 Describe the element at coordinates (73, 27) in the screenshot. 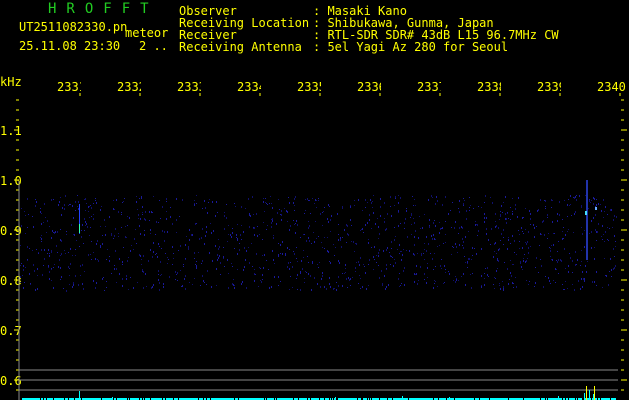

I see `filename: UT2511082330.pn` at that location.